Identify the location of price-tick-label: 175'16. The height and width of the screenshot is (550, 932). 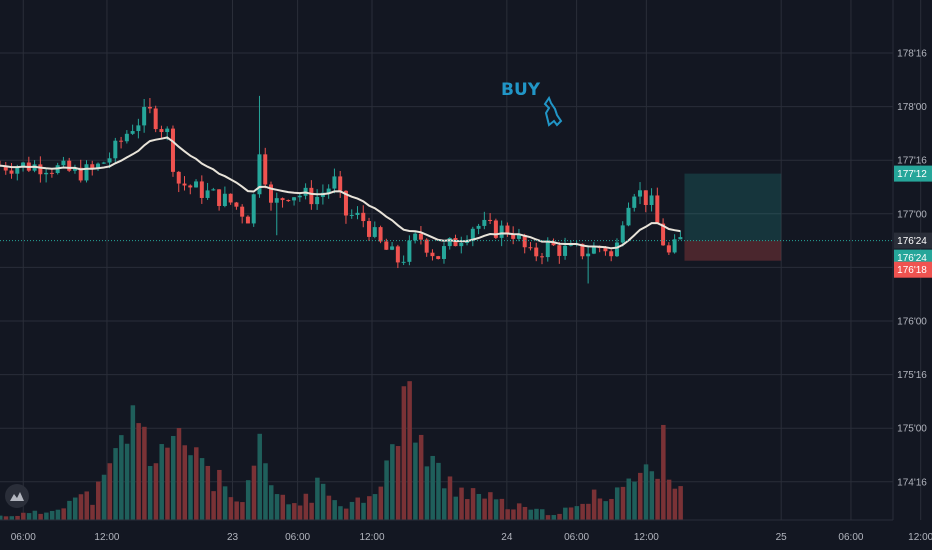
(912, 375).